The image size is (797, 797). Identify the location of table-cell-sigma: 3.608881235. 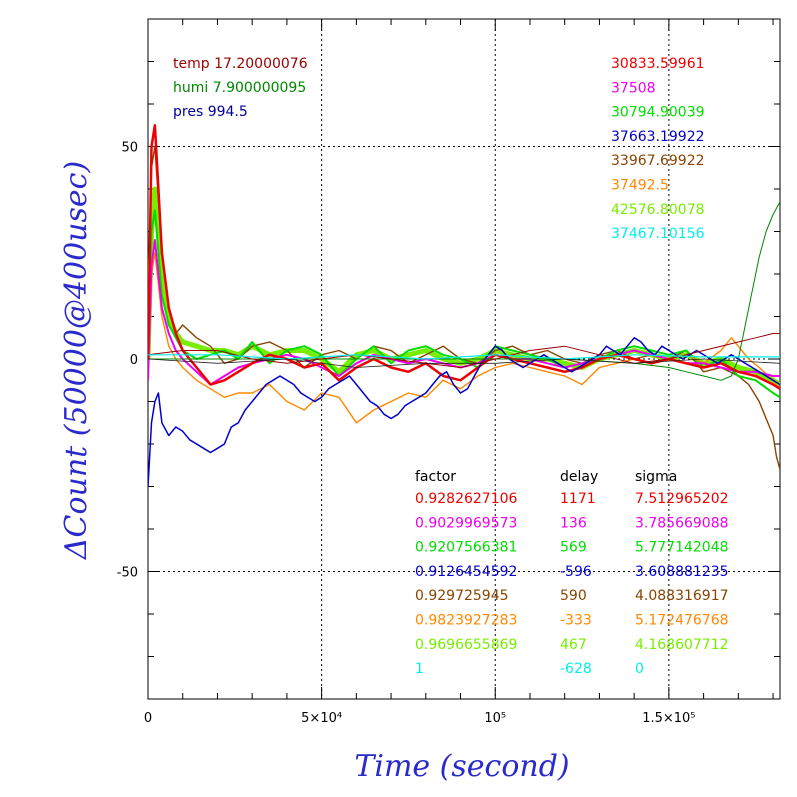
(682, 572).